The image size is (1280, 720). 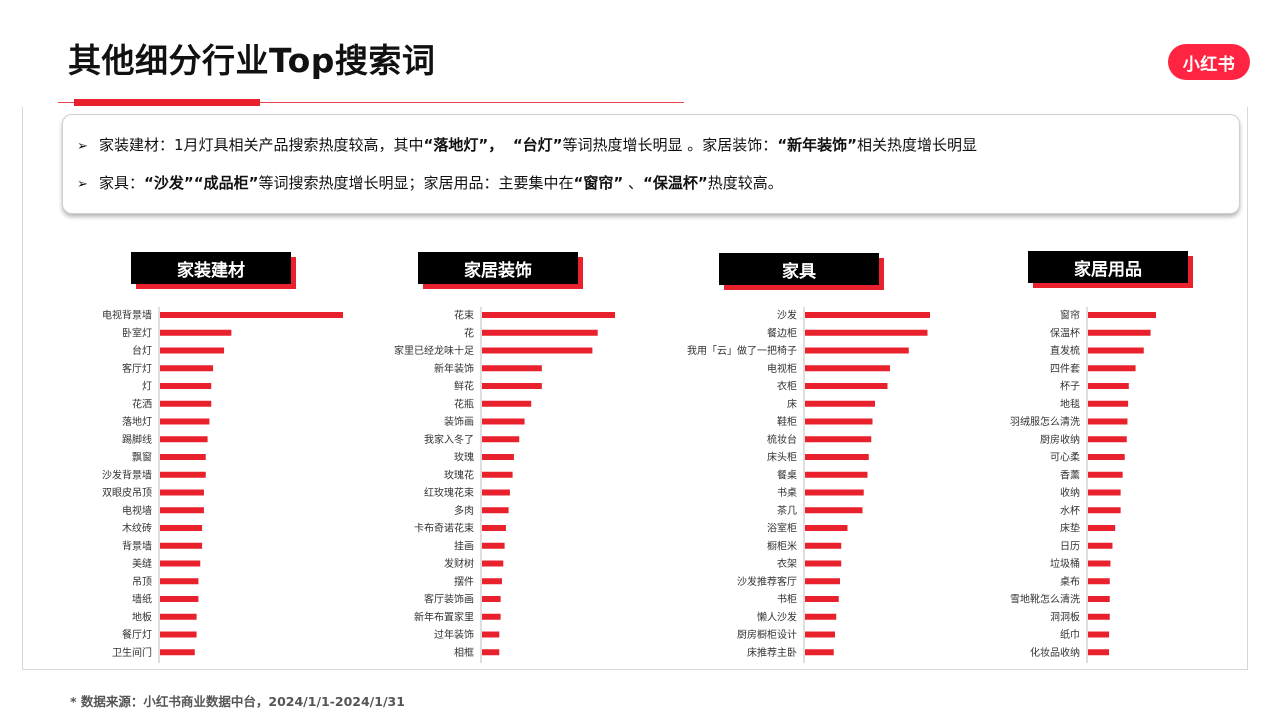 What do you see at coordinates (675, 183) in the screenshot?
I see `summary-keyword: “保温杯”` at bounding box center [675, 183].